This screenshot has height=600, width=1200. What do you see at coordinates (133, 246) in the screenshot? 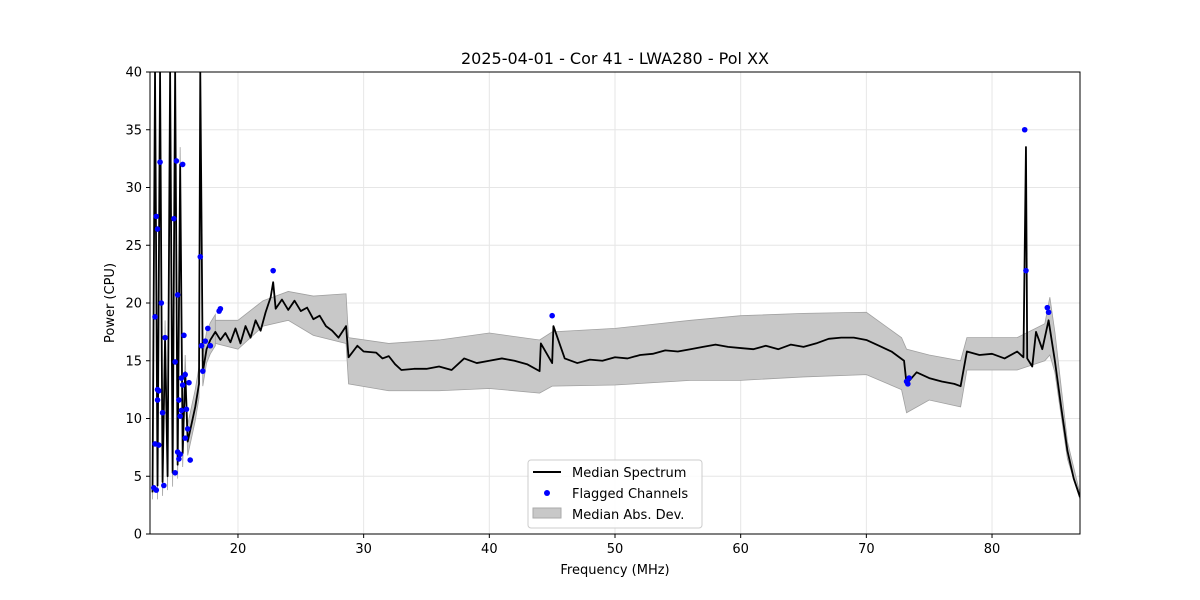
I see `y-tick-label: 25` at bounding box center [133, 246].